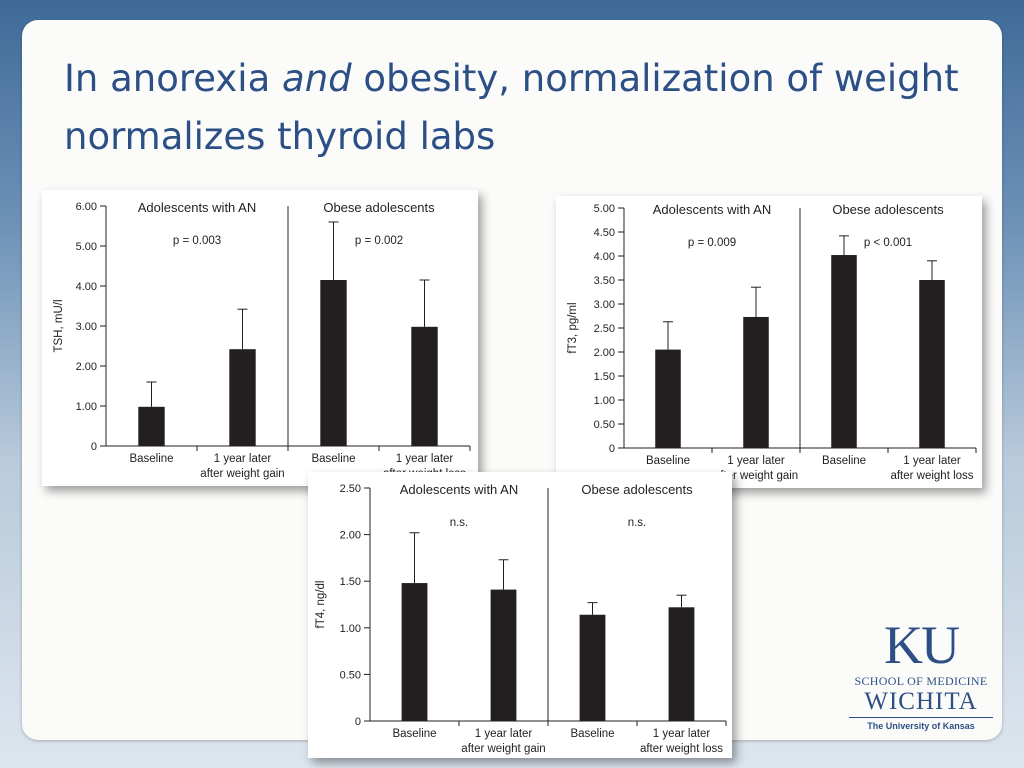  Describe the element at coordinates (604, 377) in the screenshot. I see `ft3-y-tick-label: 1.50` at that location.